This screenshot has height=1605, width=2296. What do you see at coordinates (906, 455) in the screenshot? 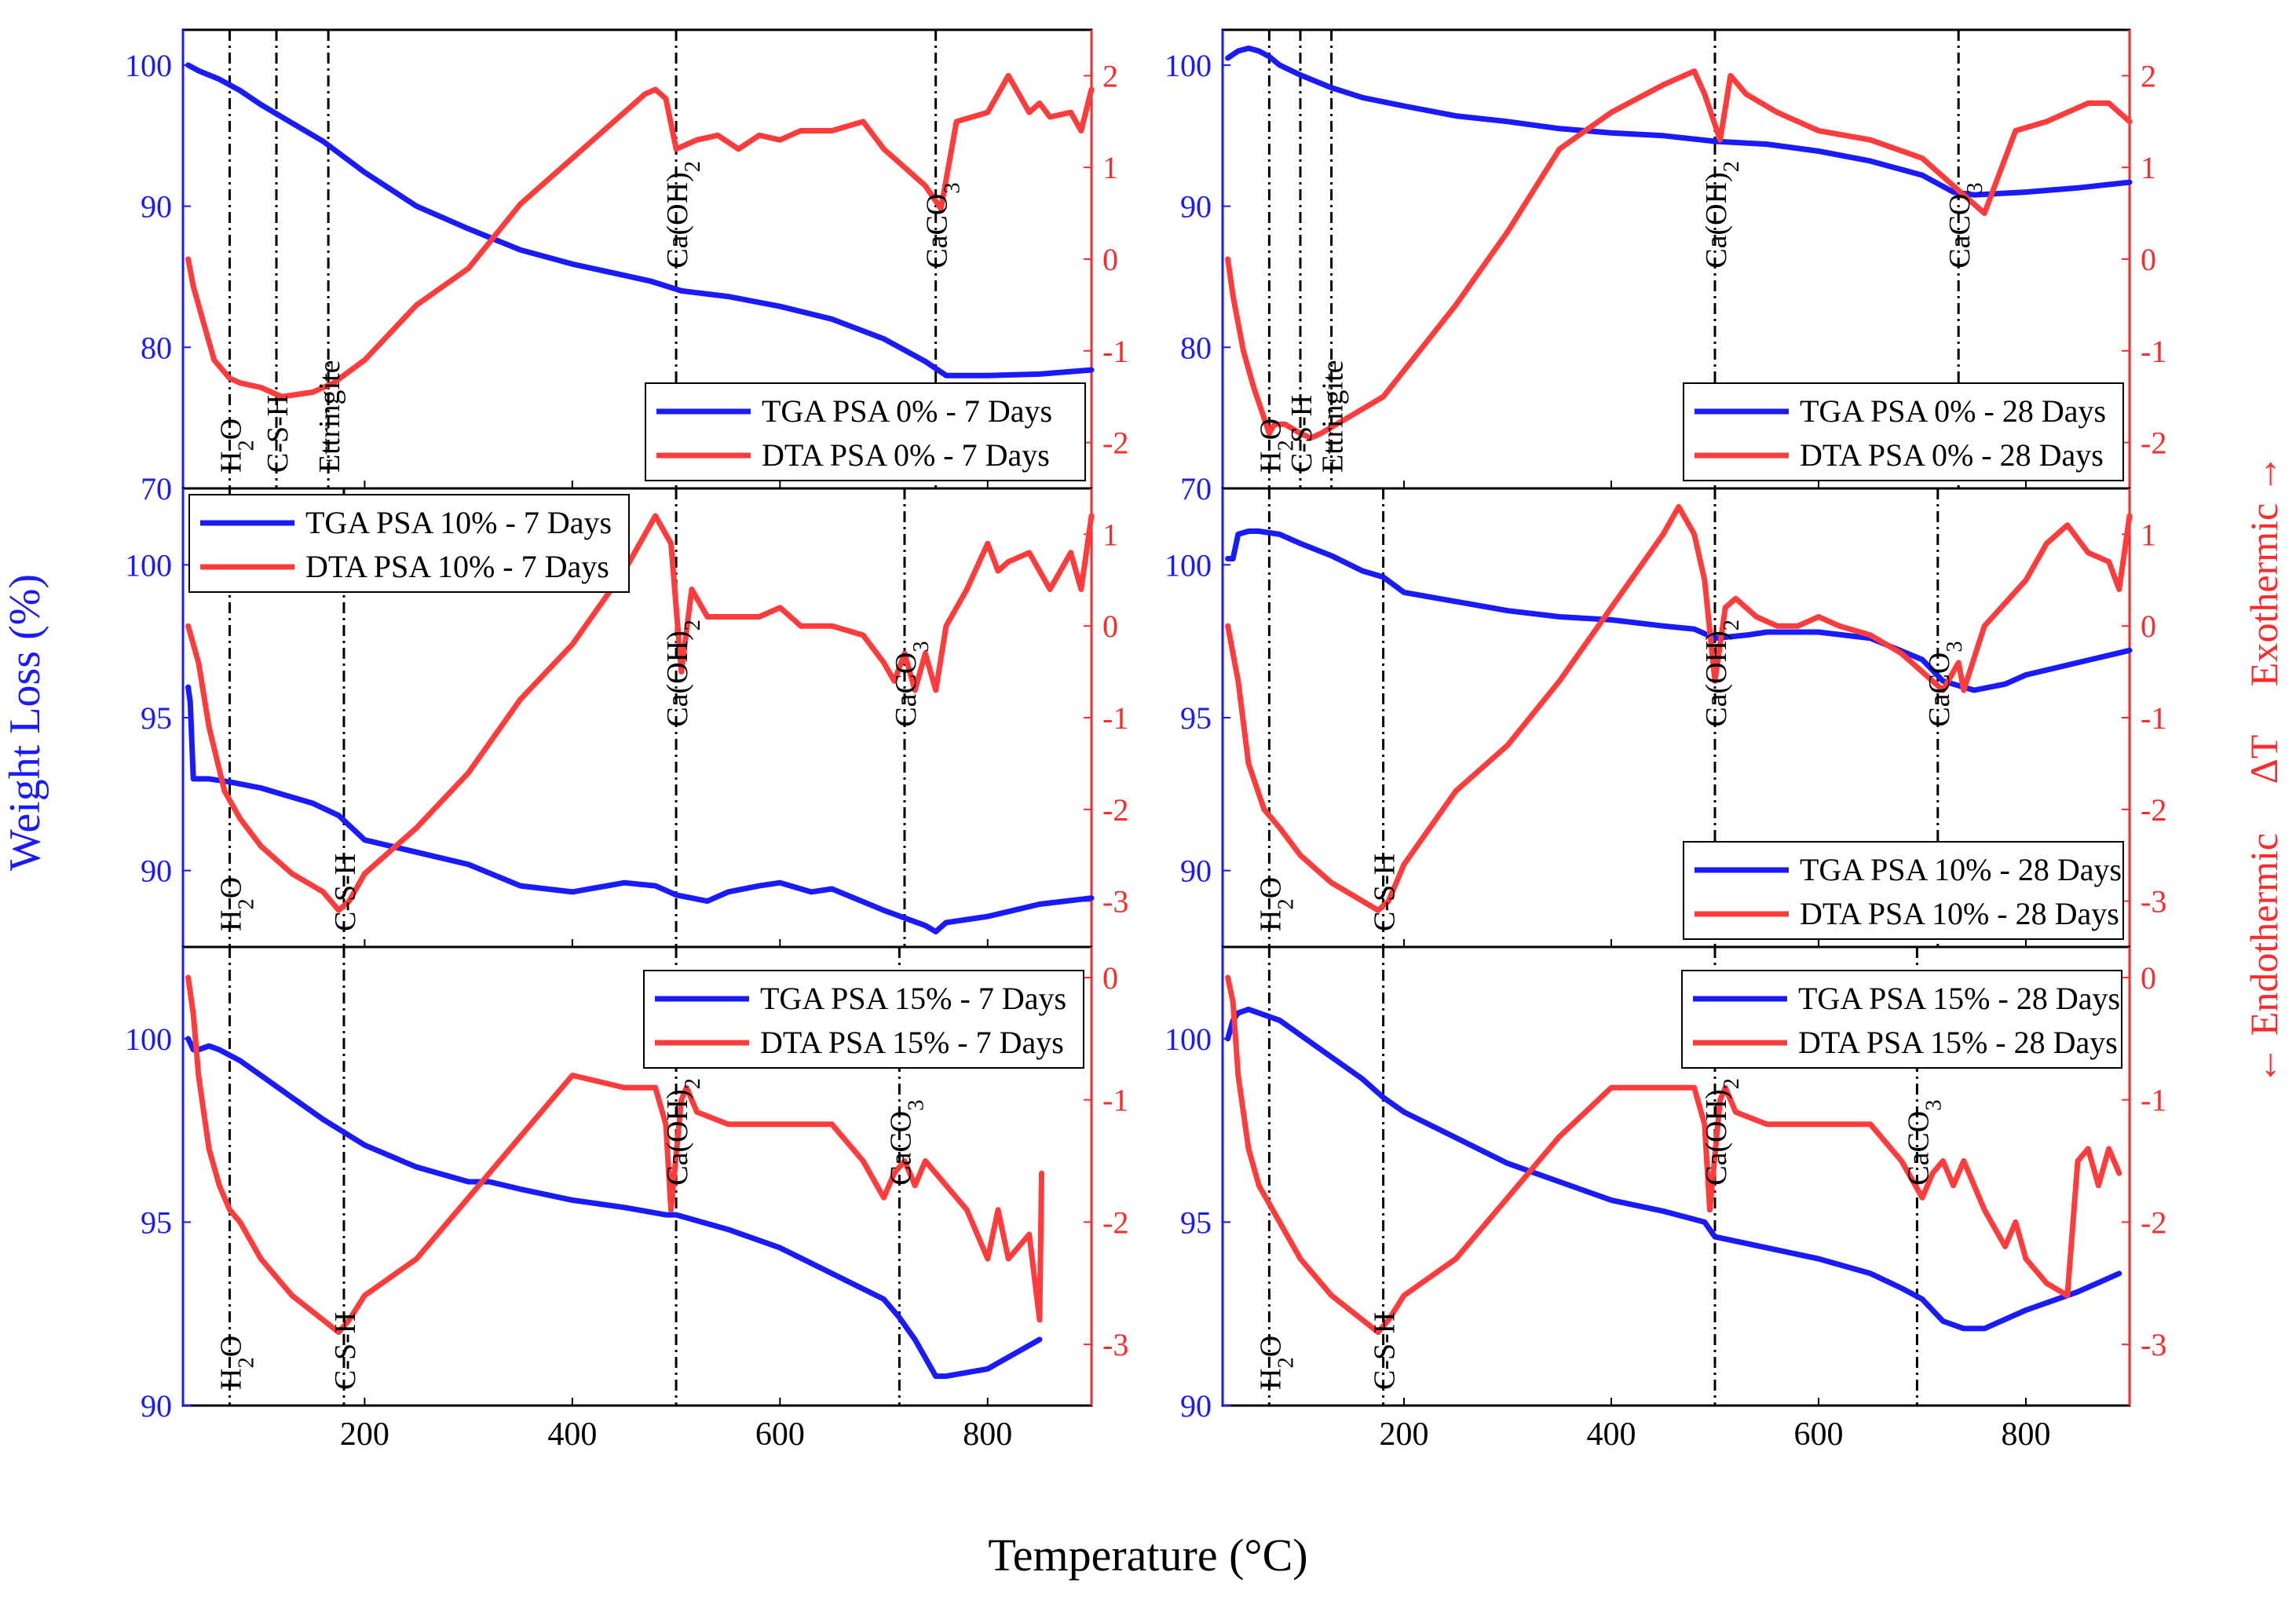
I see `legend-entry-label: DTA PSA 0% - 7 Days` at bounding box center [906, 455].